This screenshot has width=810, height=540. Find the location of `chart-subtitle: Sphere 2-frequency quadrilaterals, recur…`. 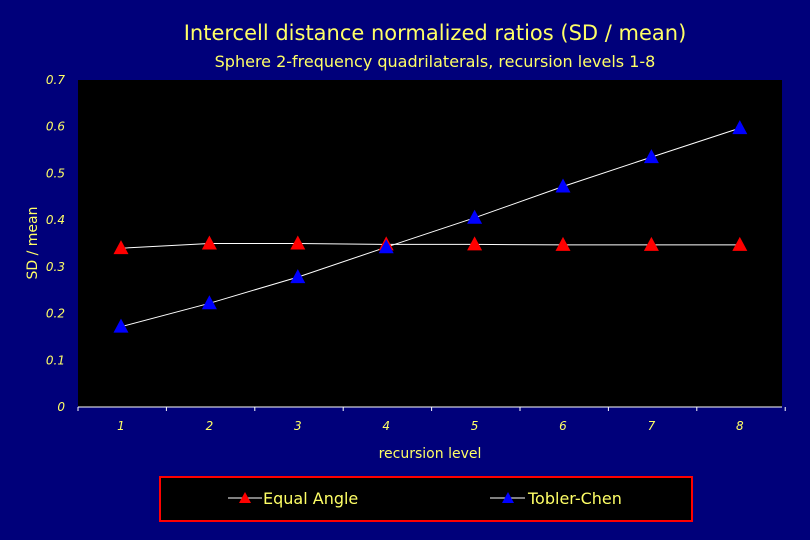

chart-subtitle: Sphere 2-frequency quadrilaterals, recur… is located at coordinates (435, 61).